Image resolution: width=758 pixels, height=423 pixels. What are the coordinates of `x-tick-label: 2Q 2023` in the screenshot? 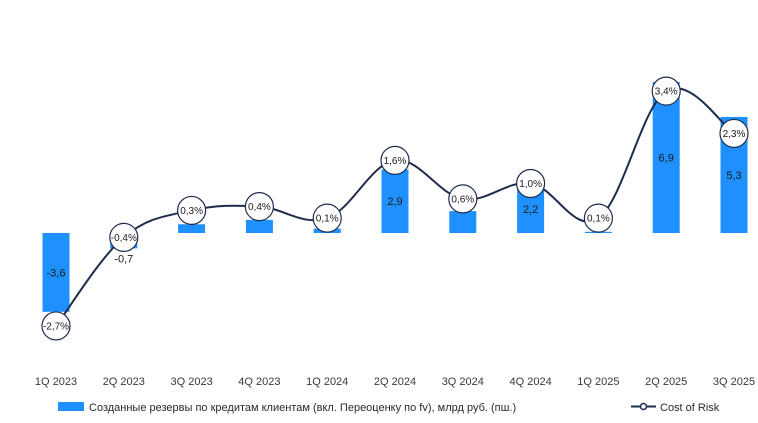 It's located at (124, 382).